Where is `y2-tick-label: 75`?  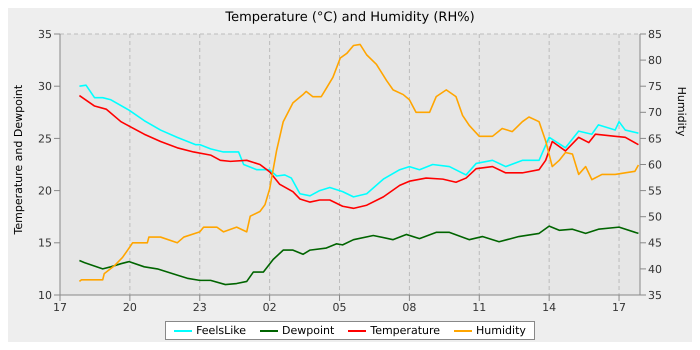 y2-tick-label: 75 is located at coordinates (655, 87).